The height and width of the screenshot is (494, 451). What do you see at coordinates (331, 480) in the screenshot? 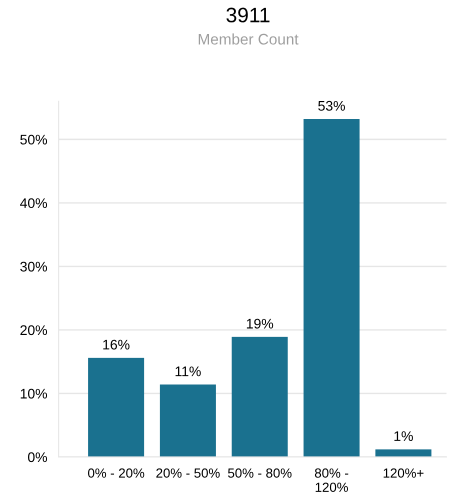
I see `x-tick-label: 80% - 120%` at bounding box center [331, 480].